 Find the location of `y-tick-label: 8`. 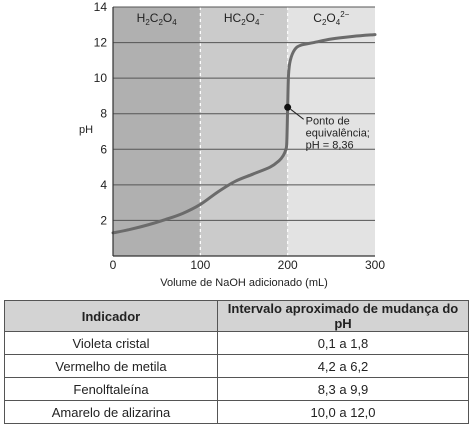

y-tick-label: 8 is located at coordinates (103, 114).